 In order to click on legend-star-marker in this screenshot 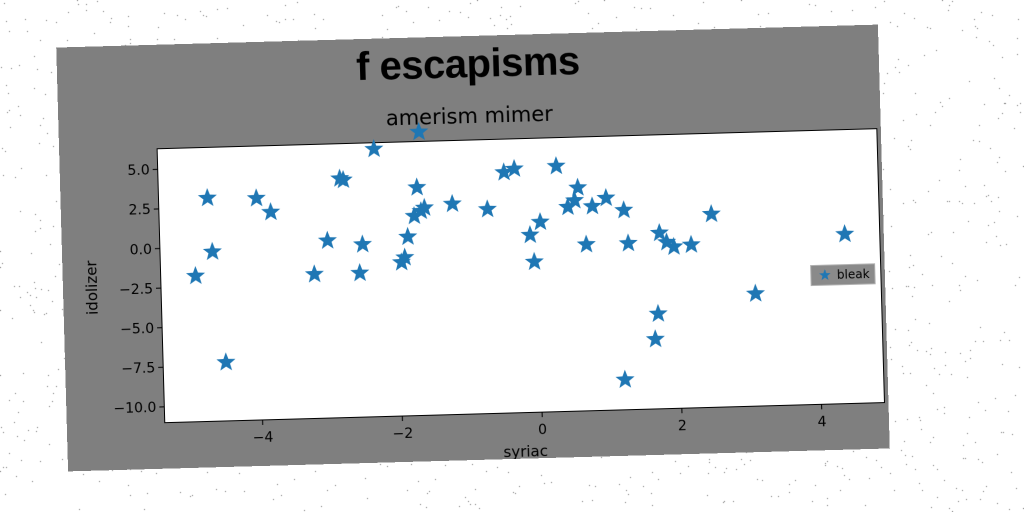, I will do `click(825, 275)`.